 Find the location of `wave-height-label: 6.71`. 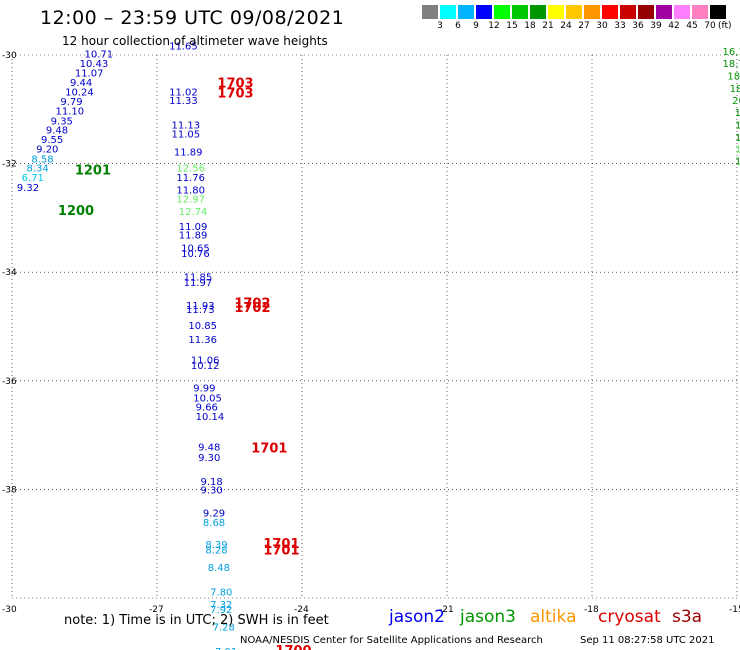

wave-height-label: 6.71 is located at coordinates (33, 178).